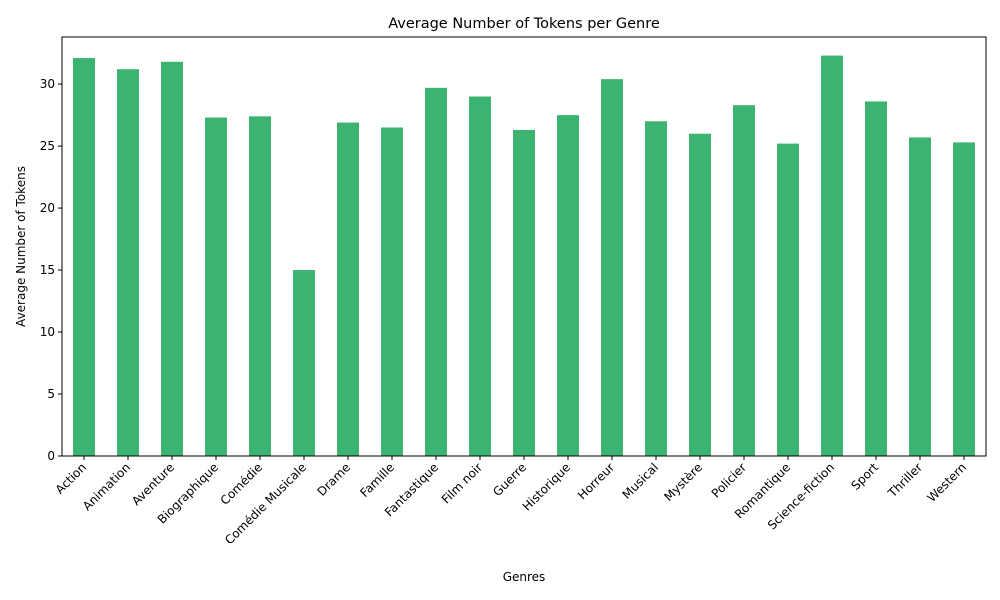 This screenshot has width=1000, height=600. I want to click on x-tick-label: Sport, so click(864, 476).